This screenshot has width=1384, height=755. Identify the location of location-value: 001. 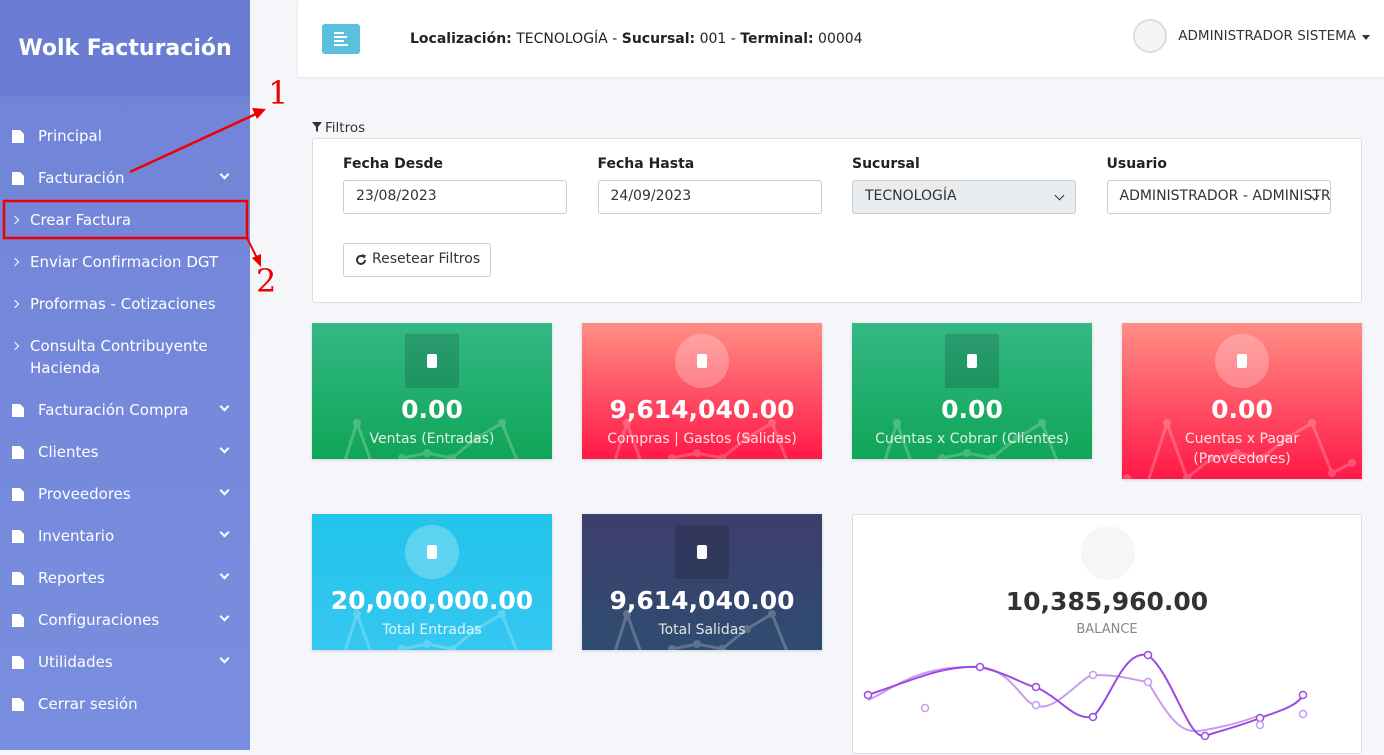
(713, 39).